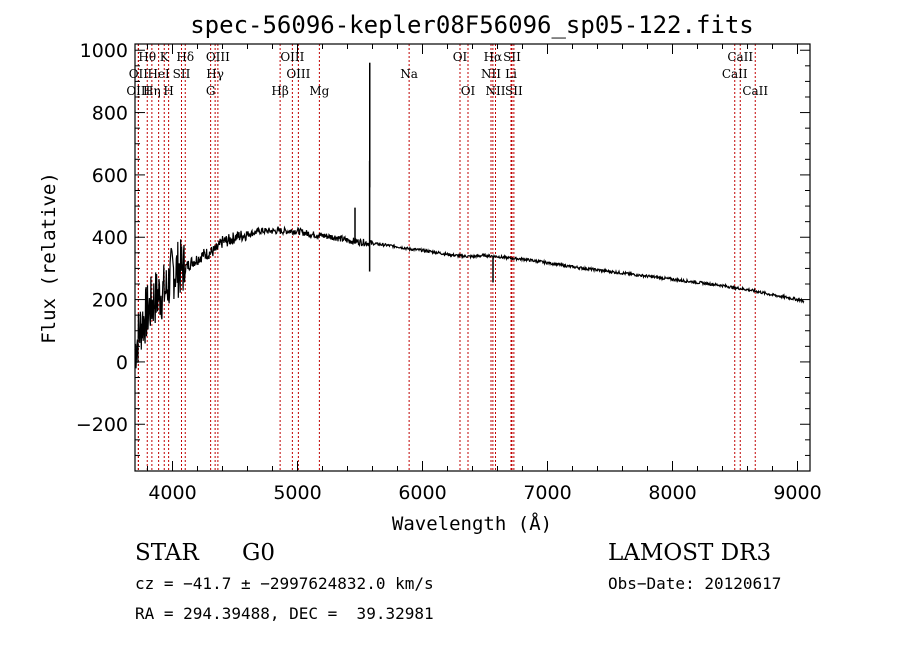 This screenshot has height=649, width=900. What do you see at coordinates (147, 57) in the screenshot?
I see `line-label: Hθ` at bounding box center [147, 57].